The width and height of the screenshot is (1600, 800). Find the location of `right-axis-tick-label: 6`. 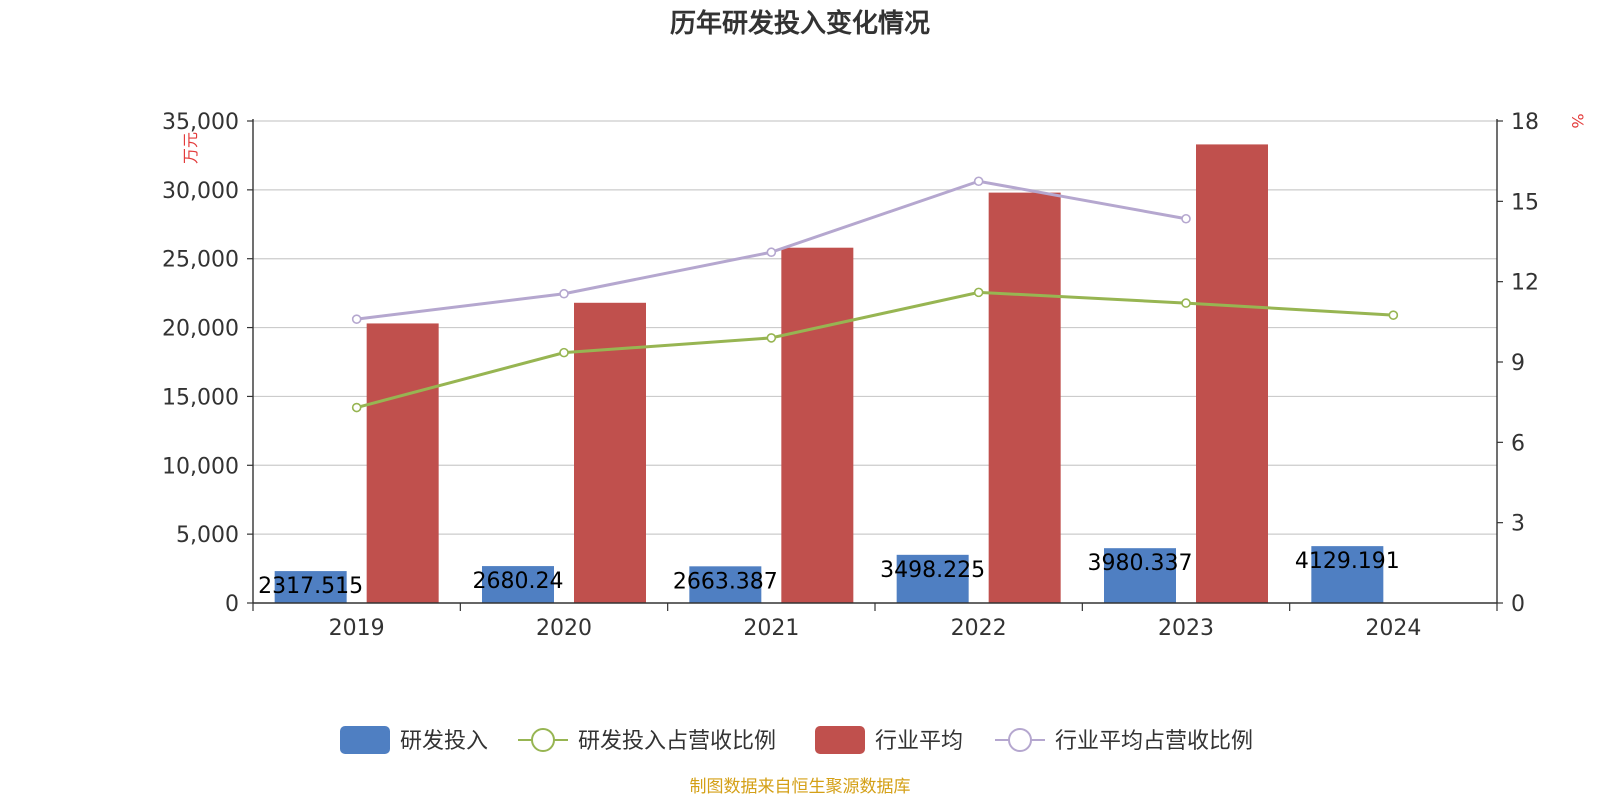

right-axis-tick-label: 6 is located at coordinates (1518, 443).